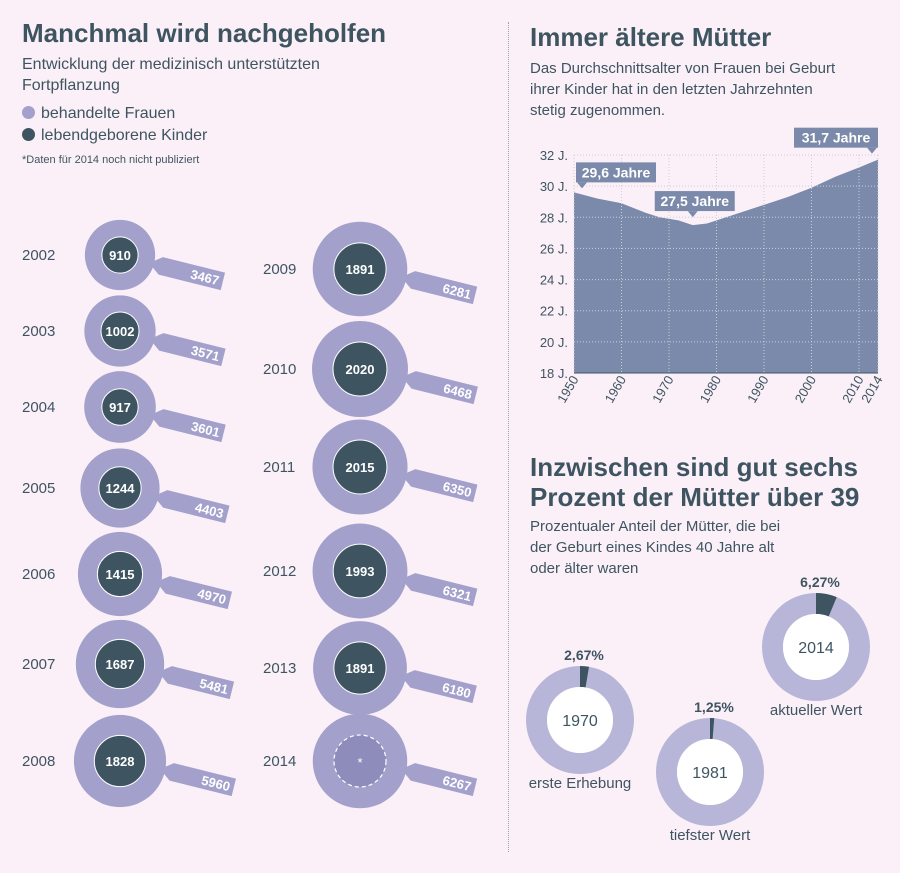 This screenshot has width=900, height=873. I want to click on annotation: 31,7 Jahre, so click(836, 140).